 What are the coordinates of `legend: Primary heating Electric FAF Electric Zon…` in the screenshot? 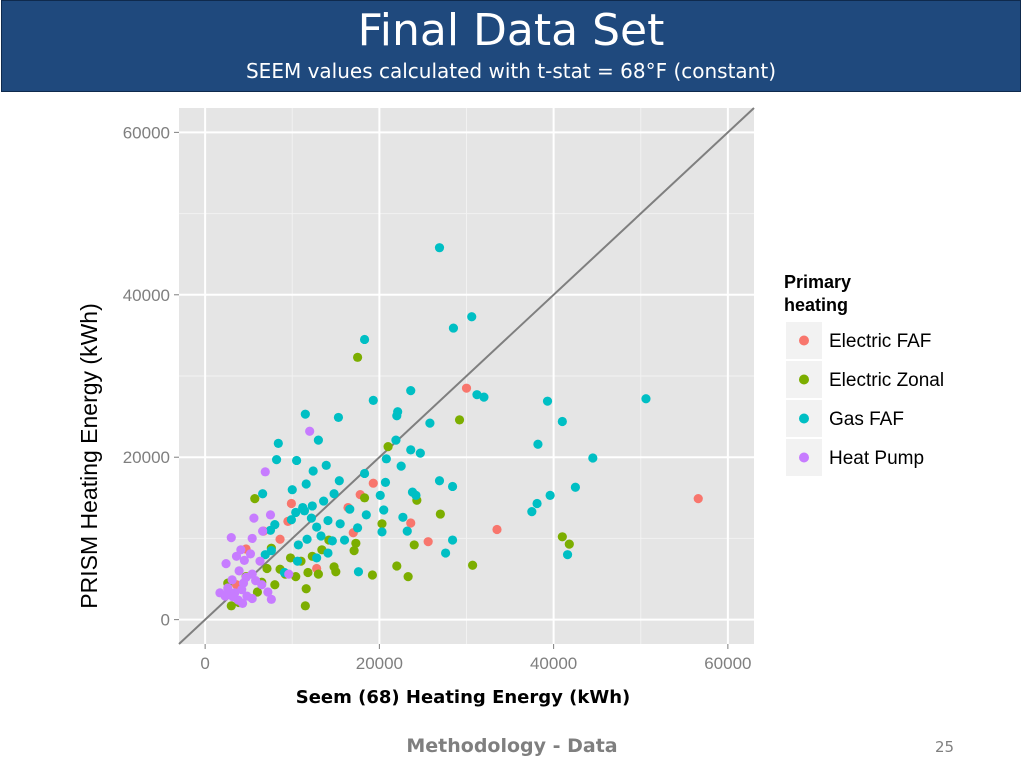 It's located at (864, 374).